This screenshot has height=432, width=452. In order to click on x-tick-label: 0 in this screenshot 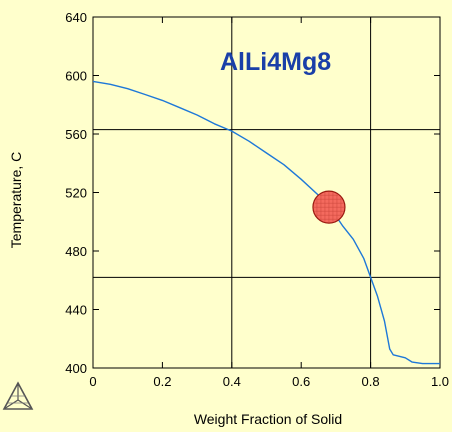, I will do `click(92, 381)`.